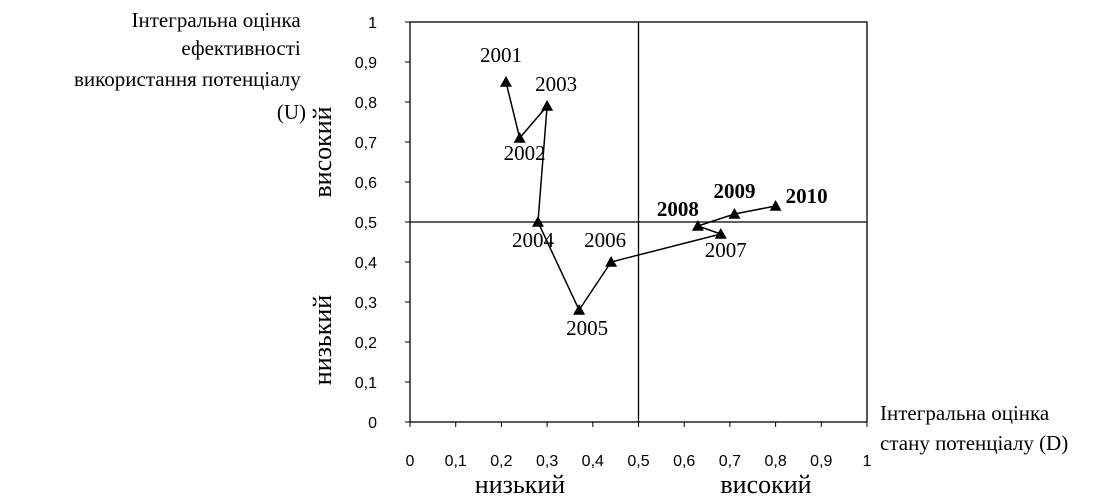 The width and height of the screenshot is (1120, 497). What do you see at coordinates (456, 461) in the screenshot?
I see `x-tick-label: 0,1` at bounding box center [456, 461].